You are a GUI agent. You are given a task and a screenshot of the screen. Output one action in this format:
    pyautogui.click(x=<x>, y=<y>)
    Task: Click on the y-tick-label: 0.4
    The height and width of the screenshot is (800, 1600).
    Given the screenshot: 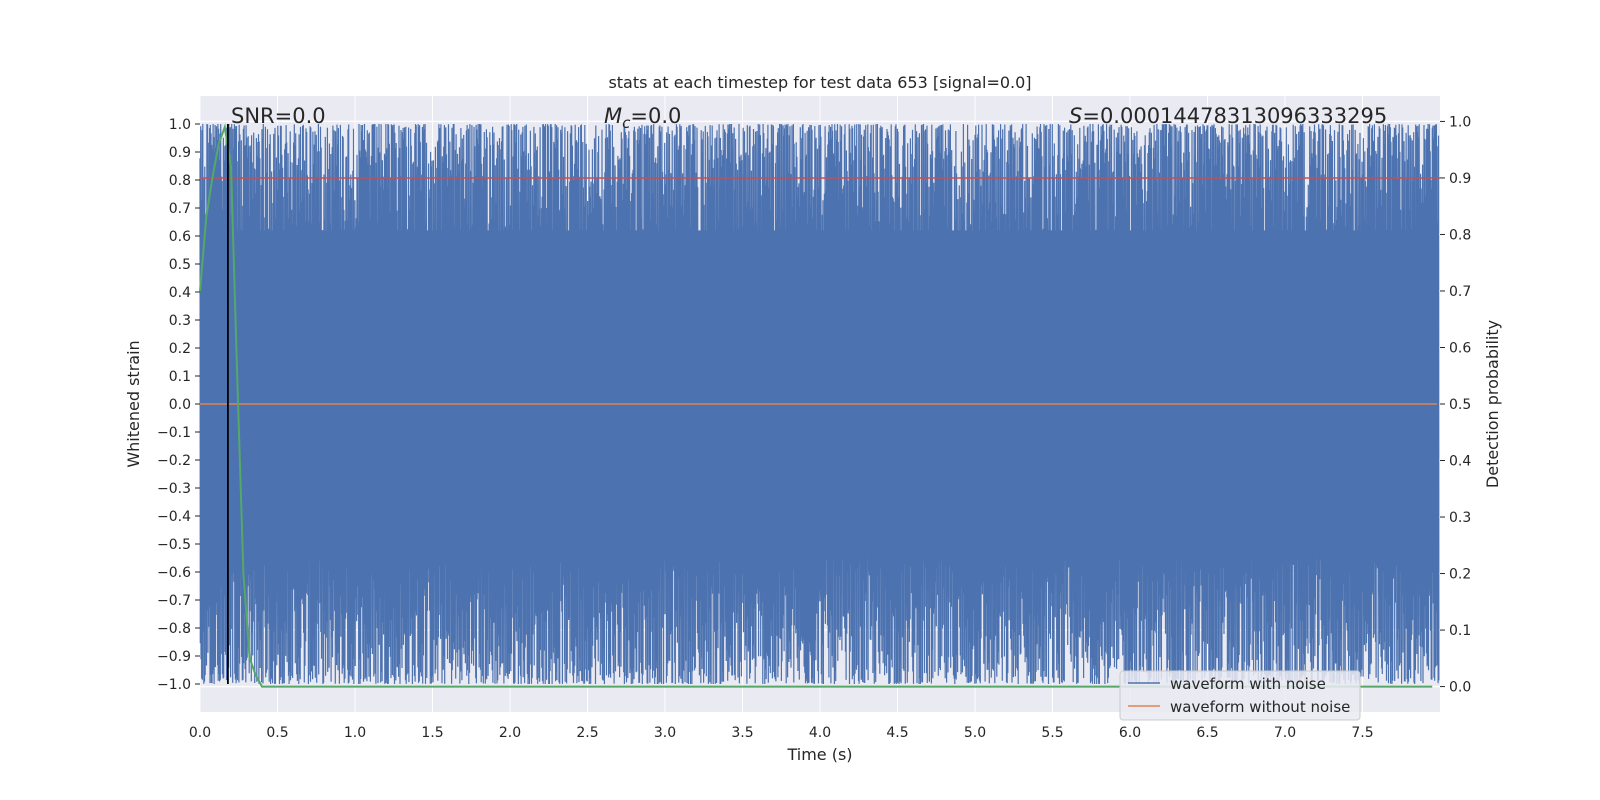 What is the action you would take?
    pyautogui.click(x=180, y=293)
    